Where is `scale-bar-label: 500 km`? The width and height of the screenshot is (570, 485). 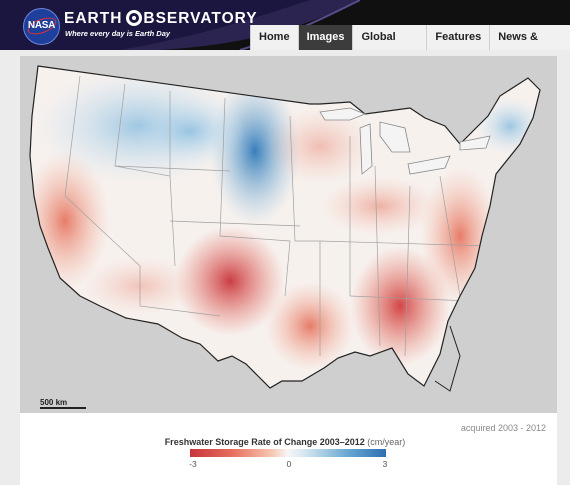
scale-bar-label: 500 km is located at coordinates (54, 402).